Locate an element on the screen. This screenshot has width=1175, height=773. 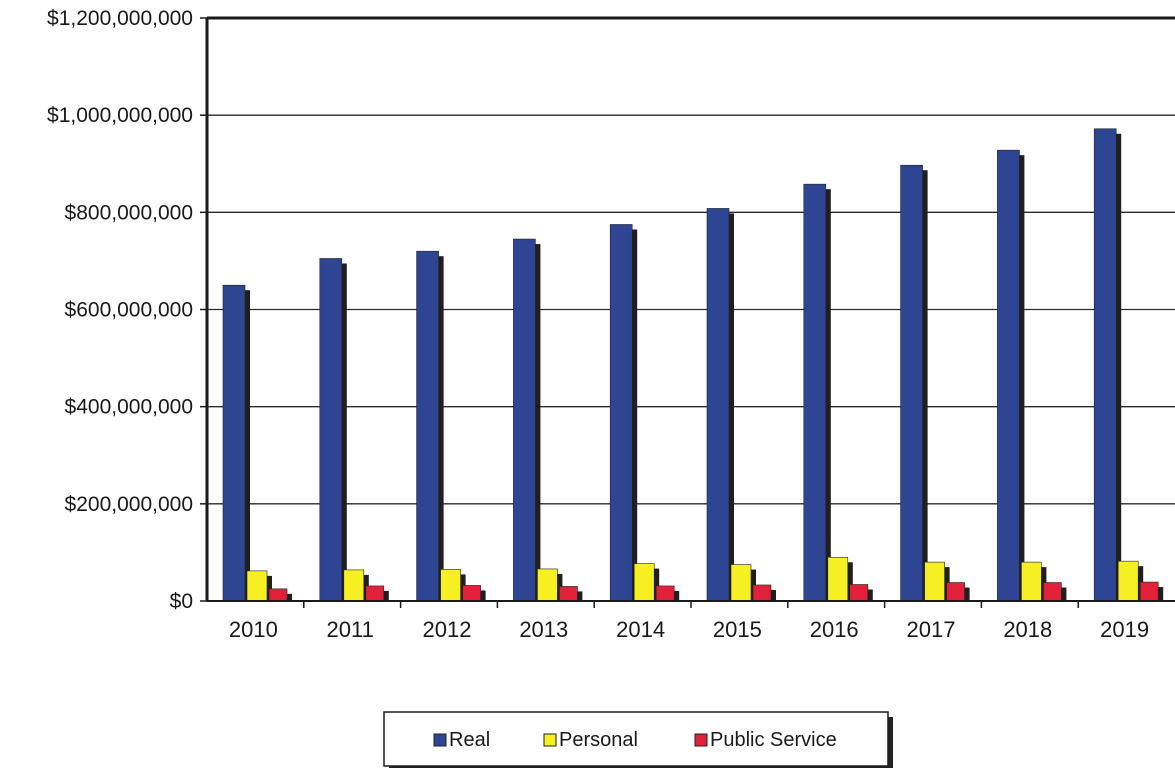
bar-public-service-2011 is located at coordinates (375, 593).